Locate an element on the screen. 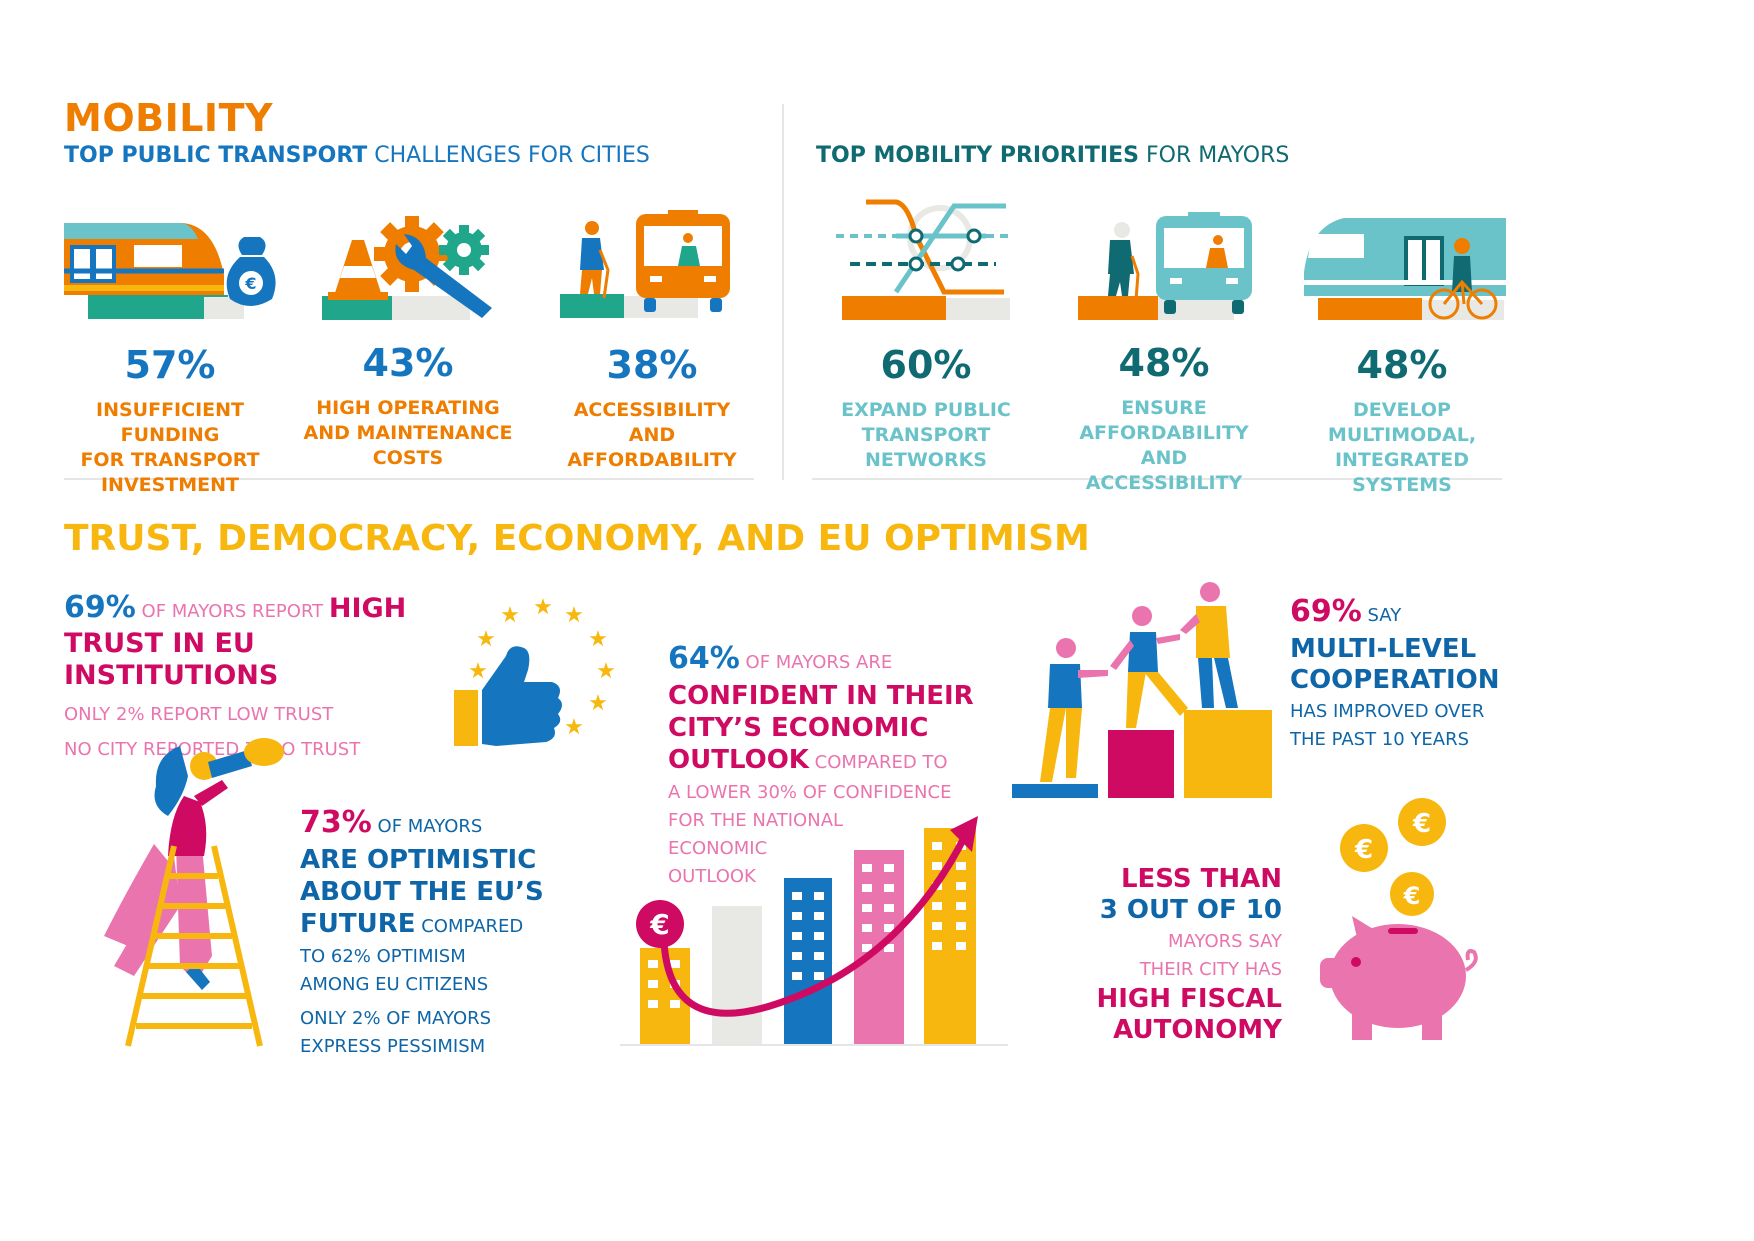  stat-label-line: TRANSPORT is located at coordinates (926, 435).